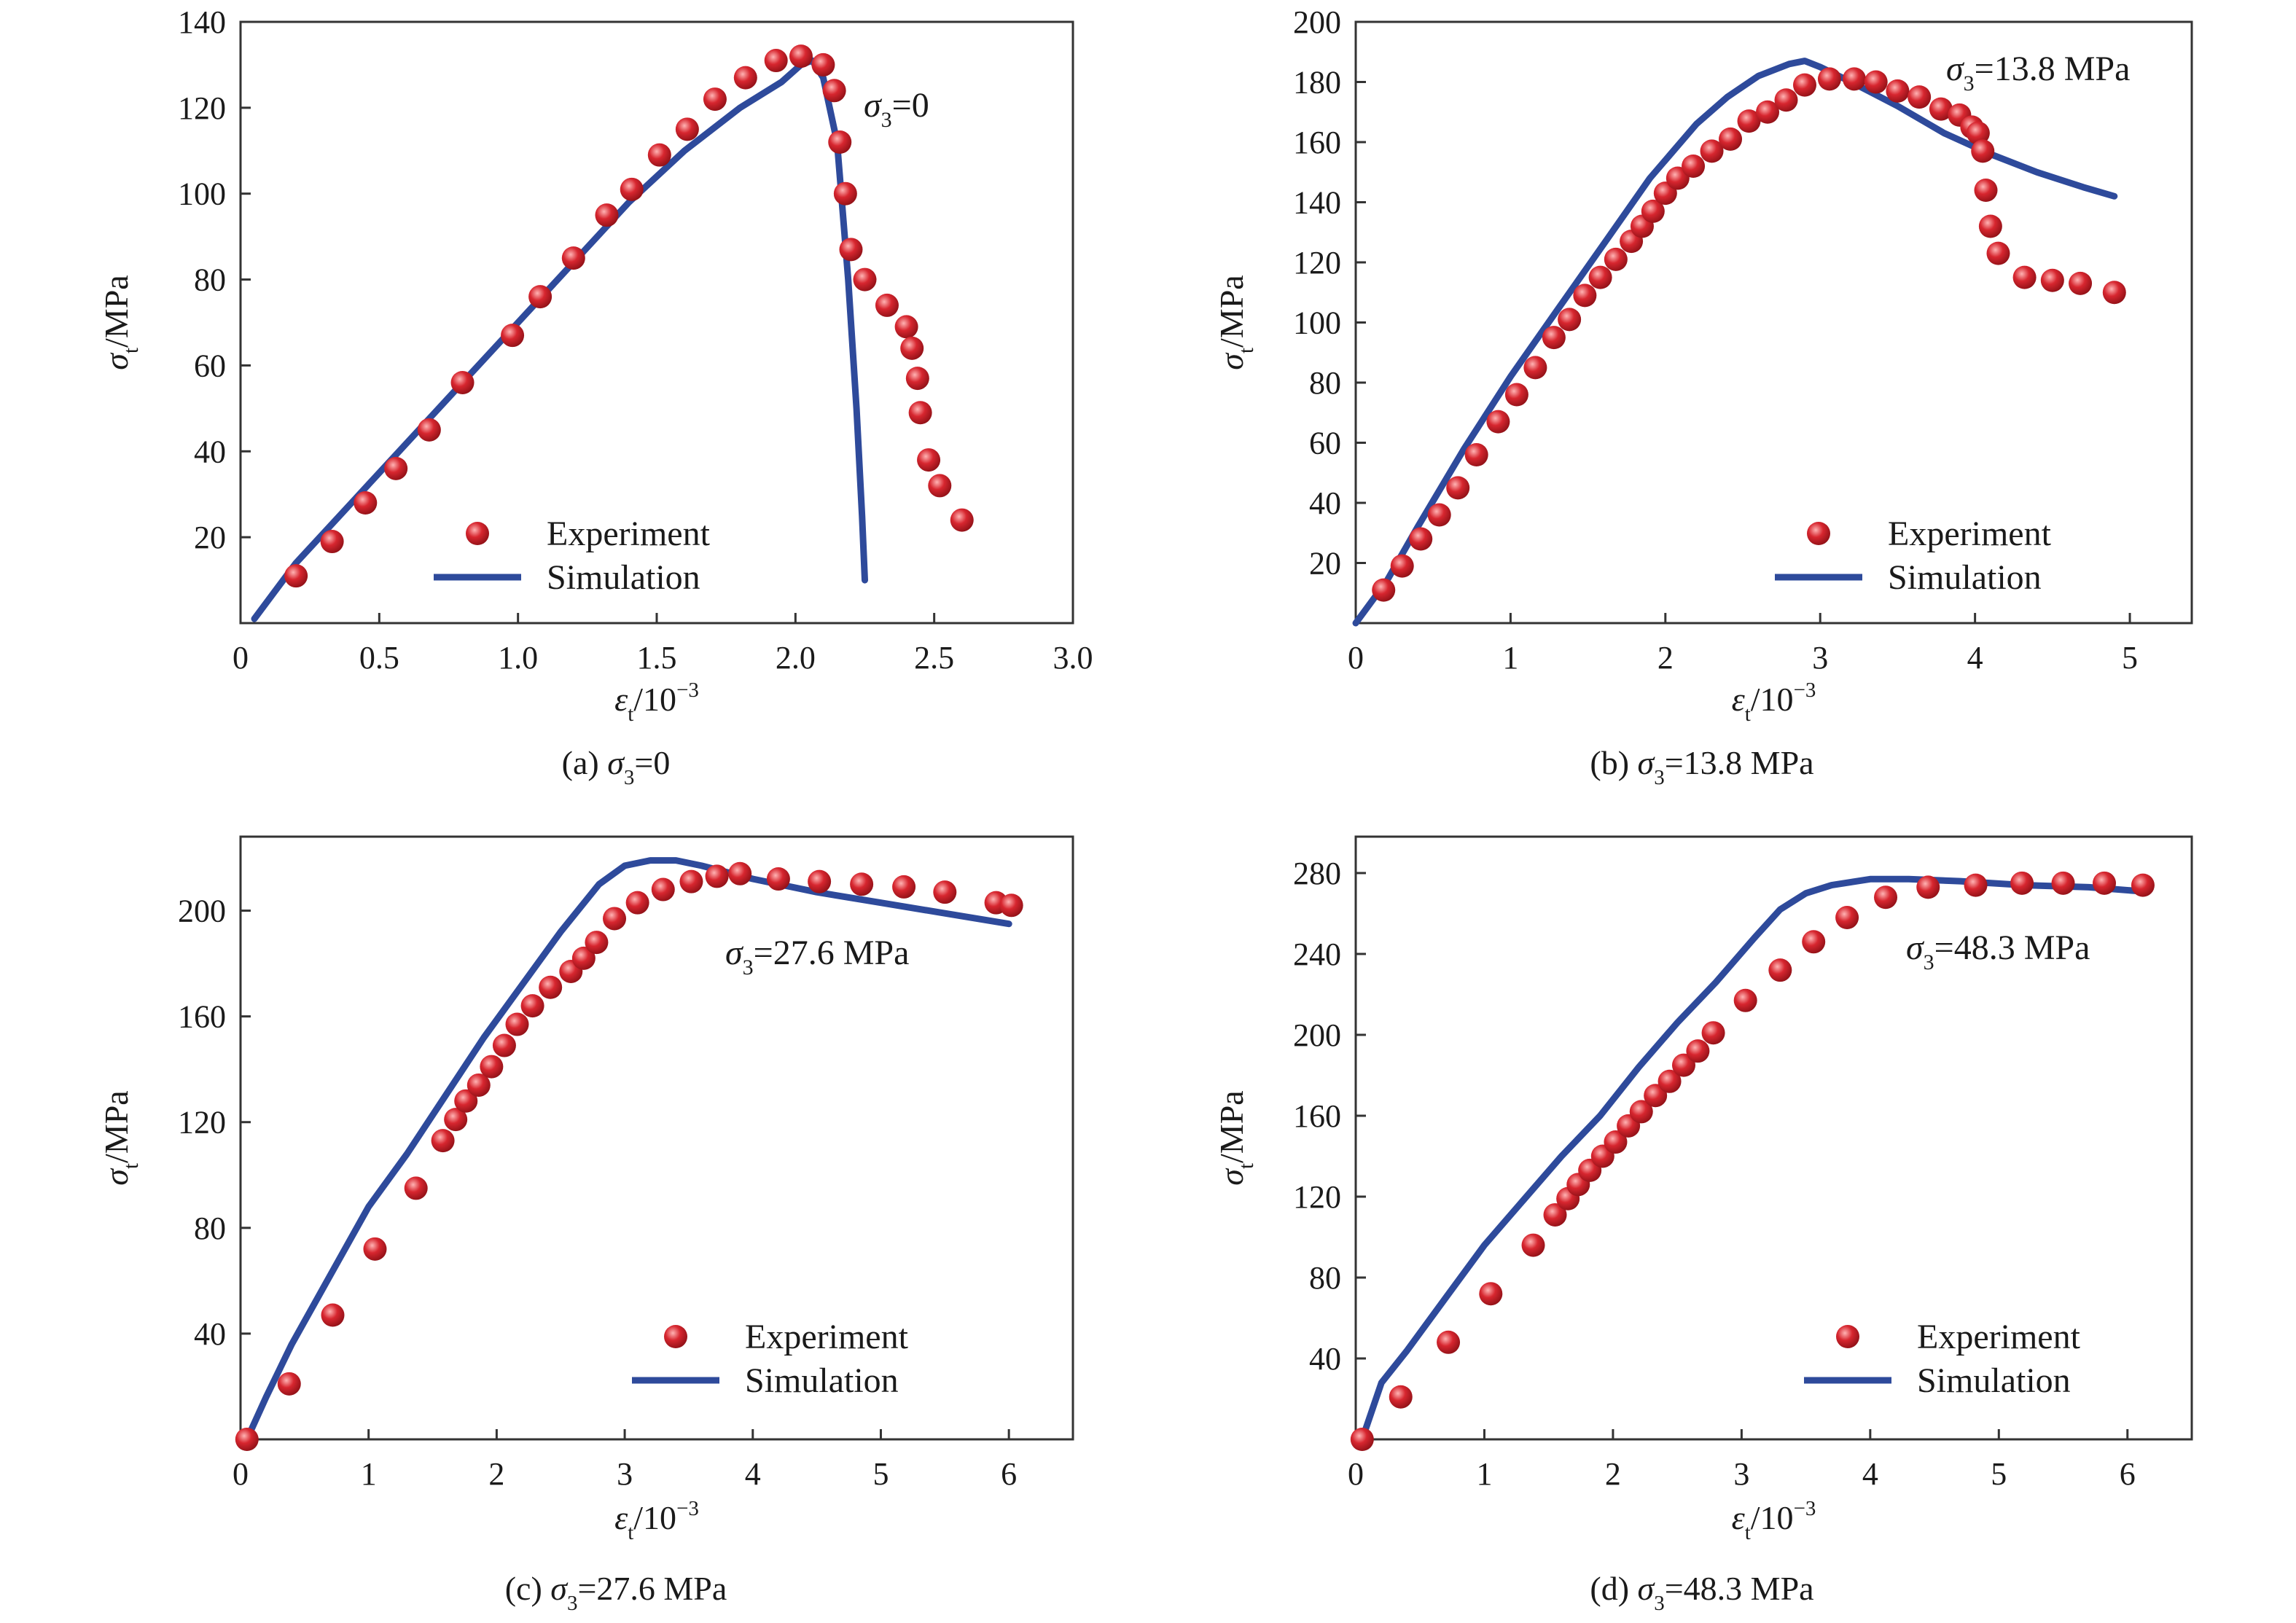 Image resolution: width=2296 pixels, height=1623 pixels. Describe the element at coordinates (1073, 658) in the screenshot. I see `x-tick-label: 3.0` at that location.